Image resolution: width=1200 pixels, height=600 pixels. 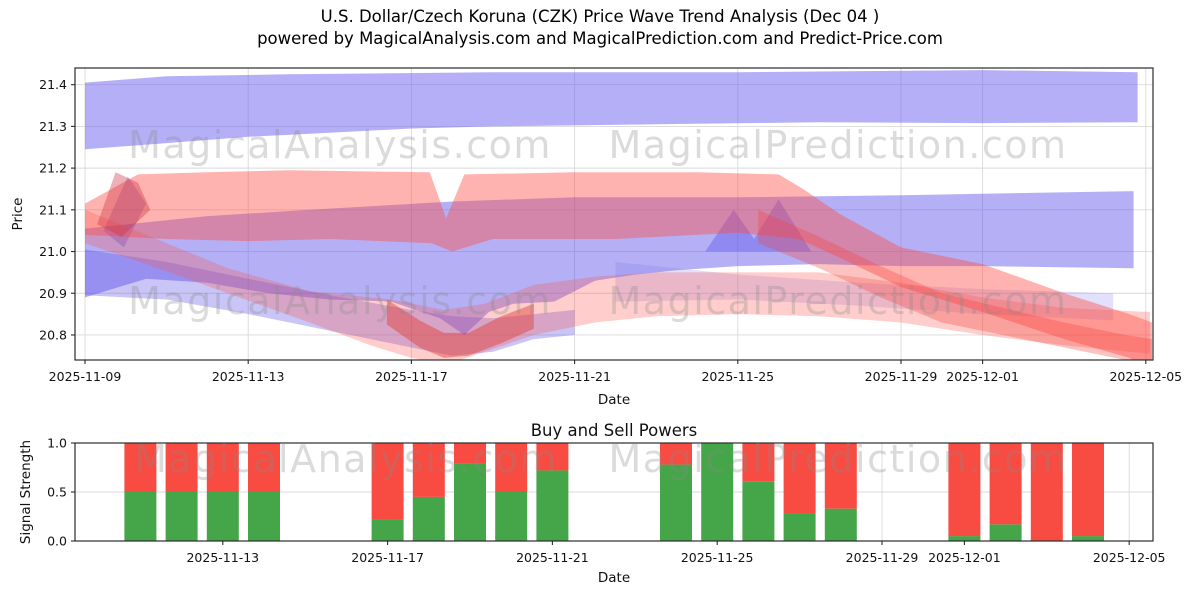 I want to click on price-xtick: 2025-11-09, so click(x=85, y=376).